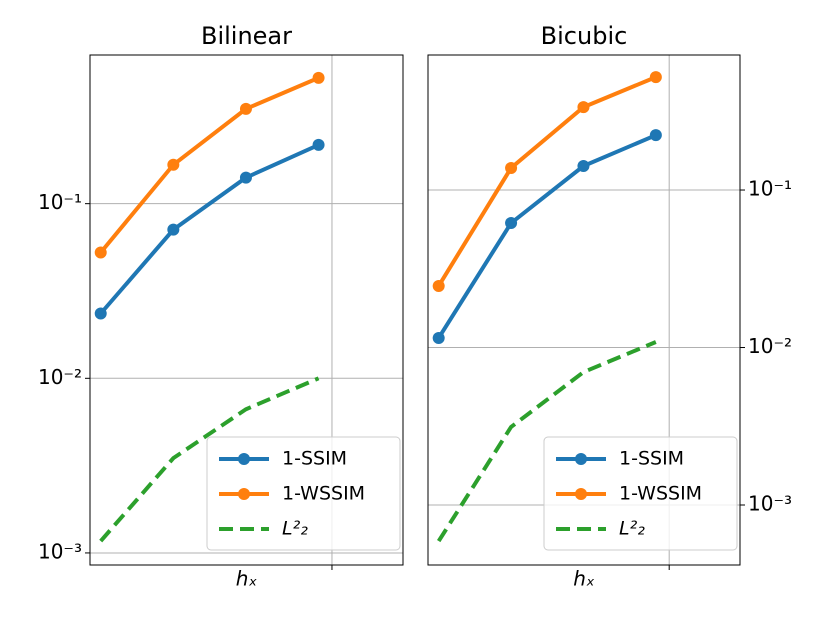 The width and height of the screenshot is (830, 623). I want to click on chart-title: Bicubic, so click(584, 36).